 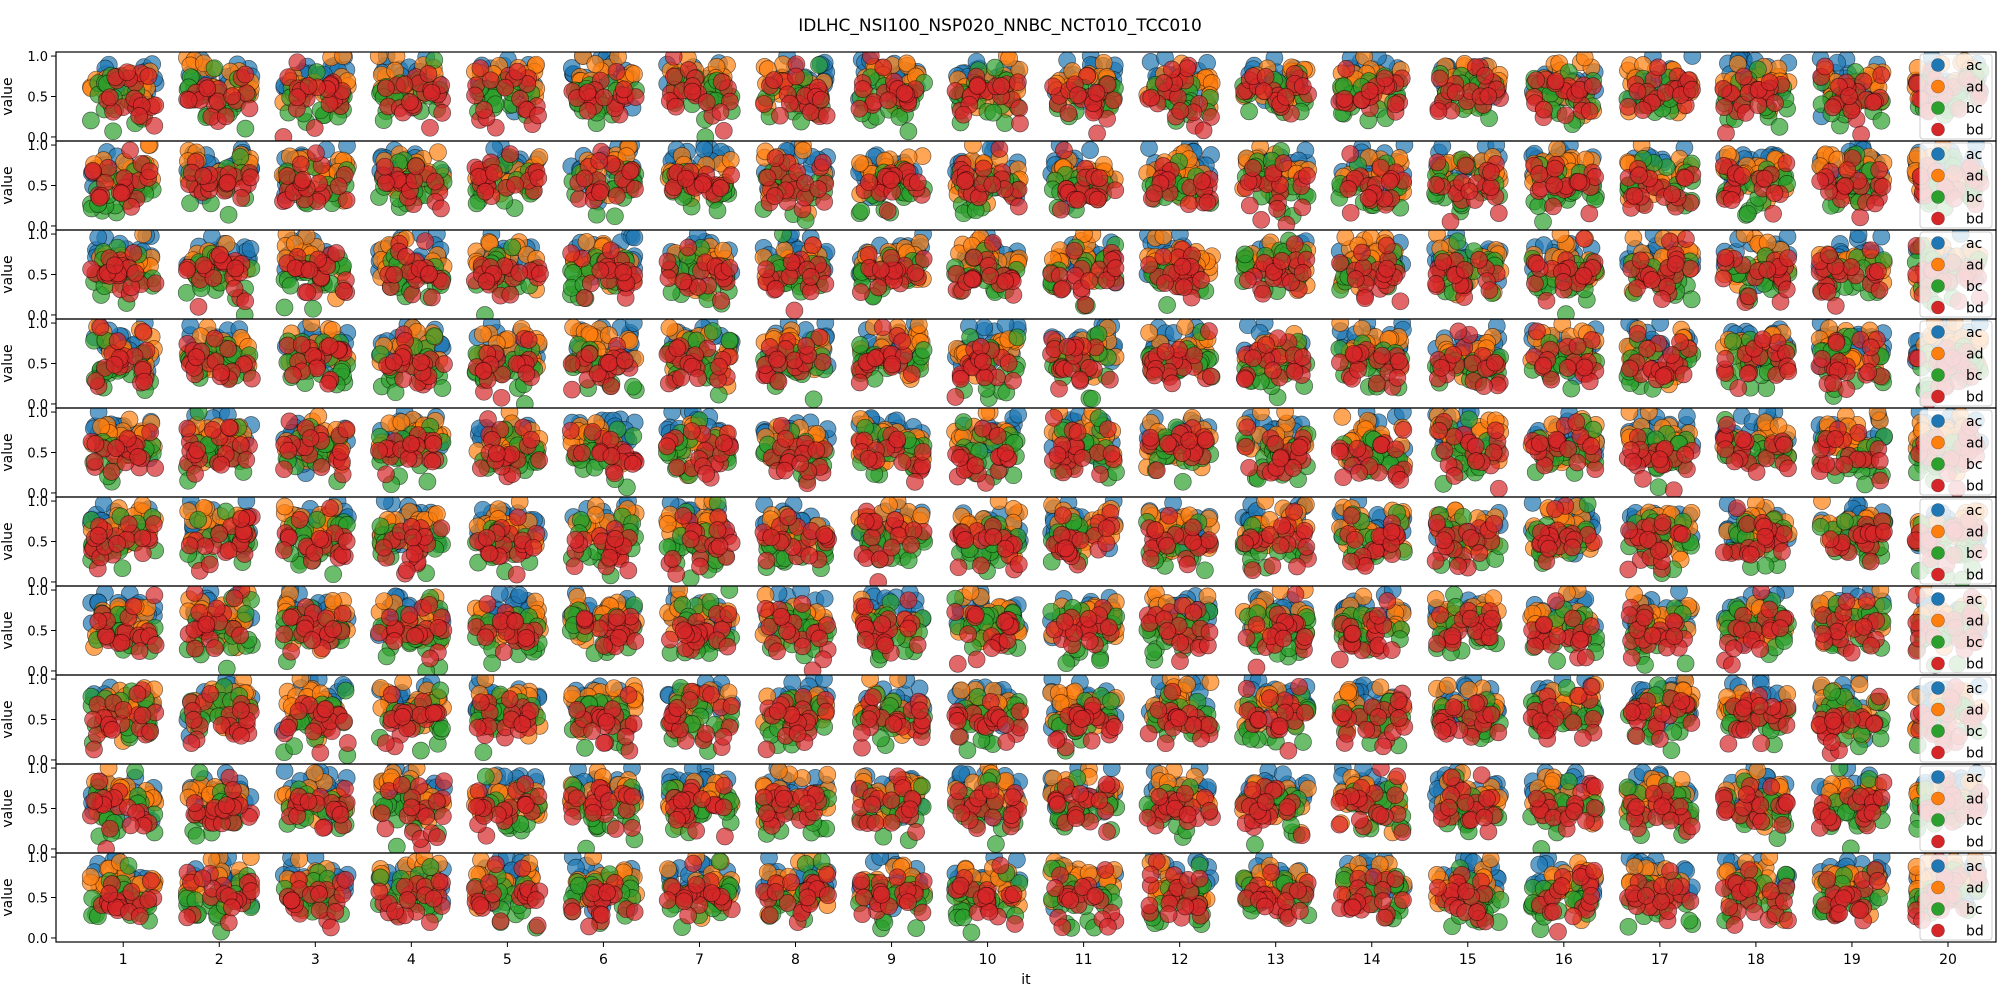 What do you see at coordinates (1000, 26) in the screenshot?
I see `chart-title: IDLHC_NSI100_NSP020_NNBC_NCT010_TCC010` at bounding box center [1000, 26].